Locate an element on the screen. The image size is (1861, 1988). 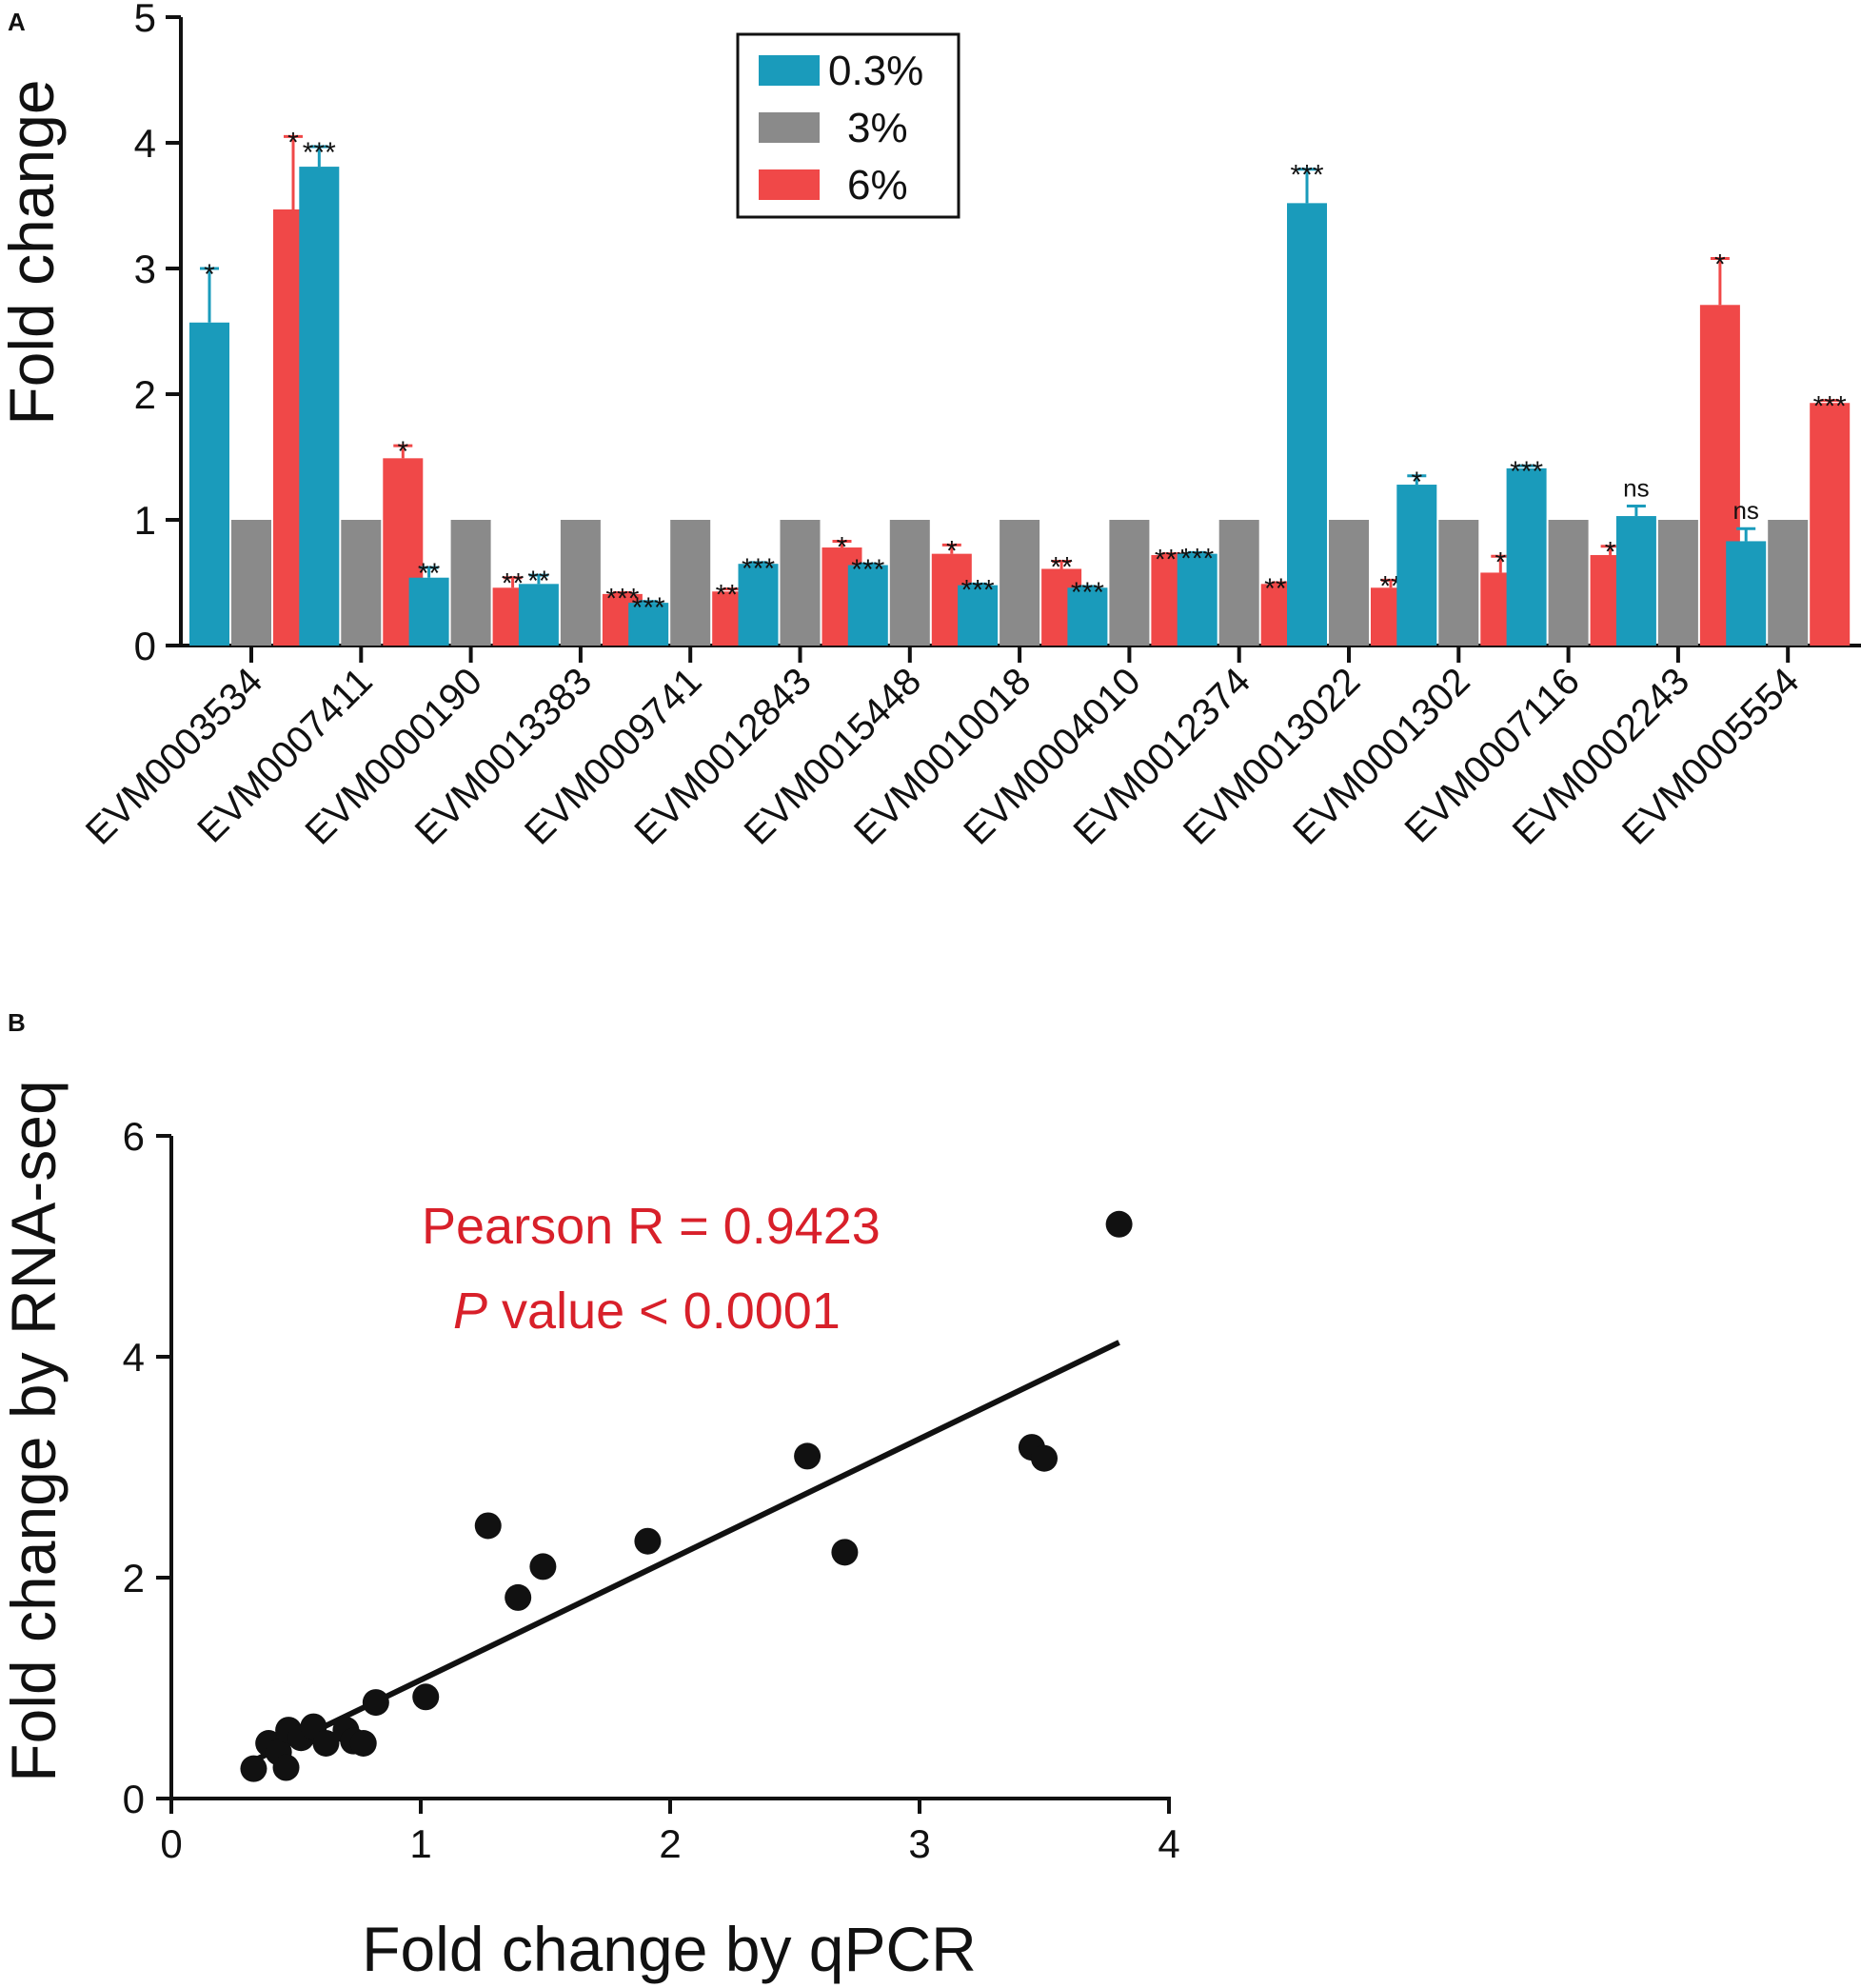
legend-label: 0.3% is located at coordinates (876, 71).